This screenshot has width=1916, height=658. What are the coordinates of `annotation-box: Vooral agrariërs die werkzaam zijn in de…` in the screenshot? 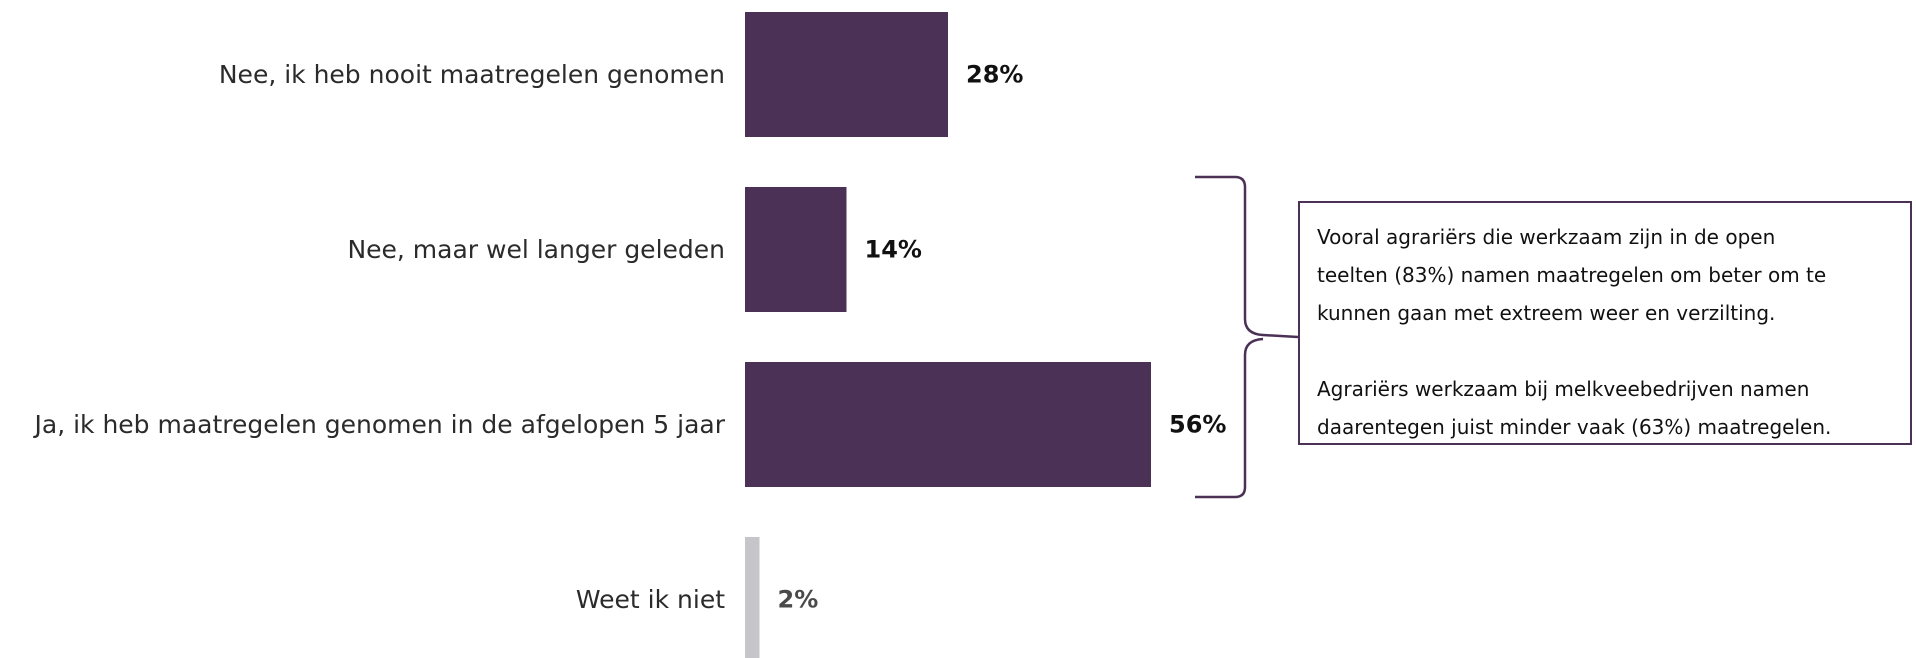 It's located at (1605, 323).